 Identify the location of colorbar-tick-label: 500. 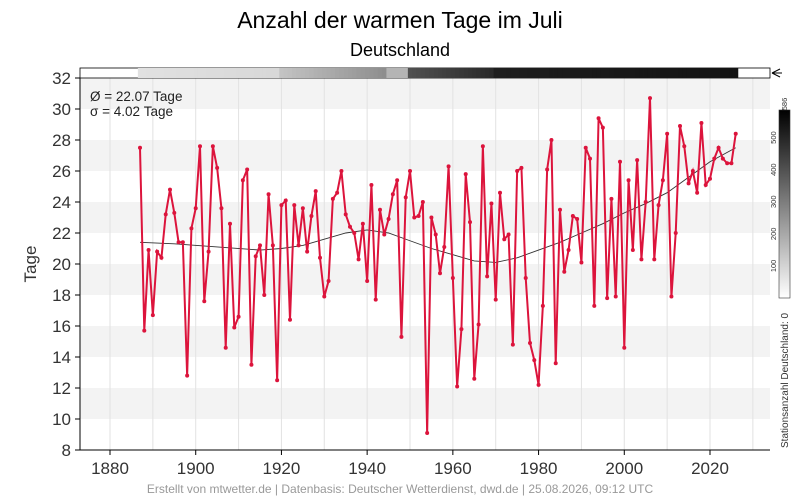
(773, 137).